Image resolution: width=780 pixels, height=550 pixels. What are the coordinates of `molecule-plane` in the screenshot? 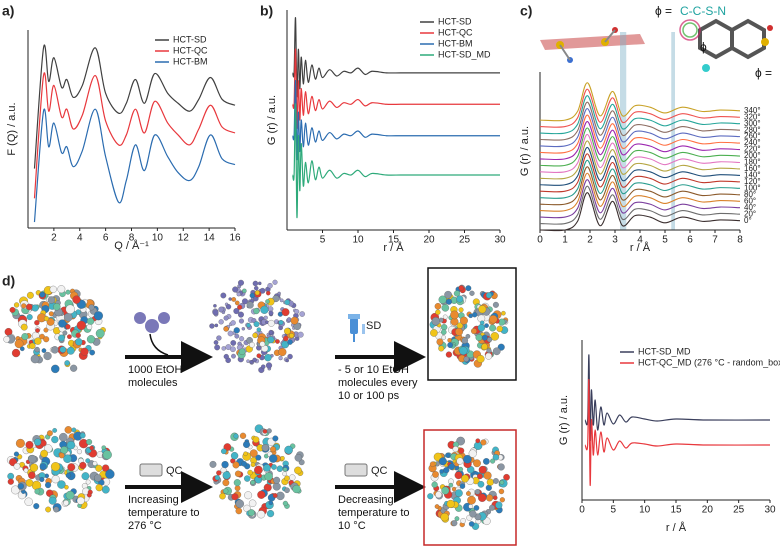 It's located at (592, 42).